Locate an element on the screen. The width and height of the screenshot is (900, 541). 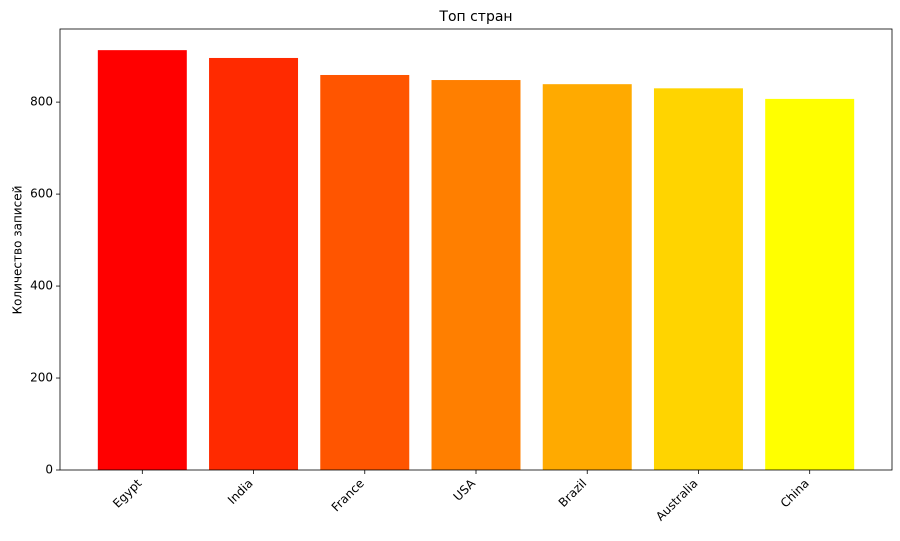
x-tick-label: Brazil is located at coordinates (573, 493).